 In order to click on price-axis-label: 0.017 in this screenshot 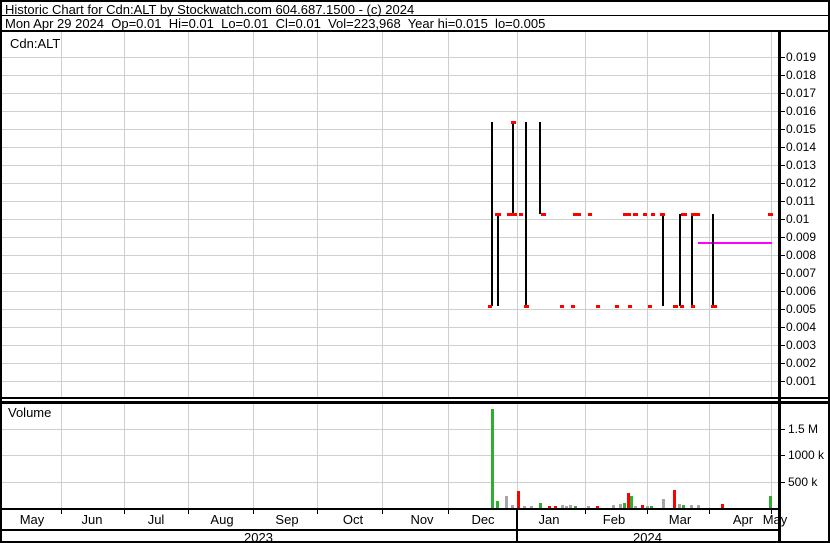, I will do `click(801, 93)`.